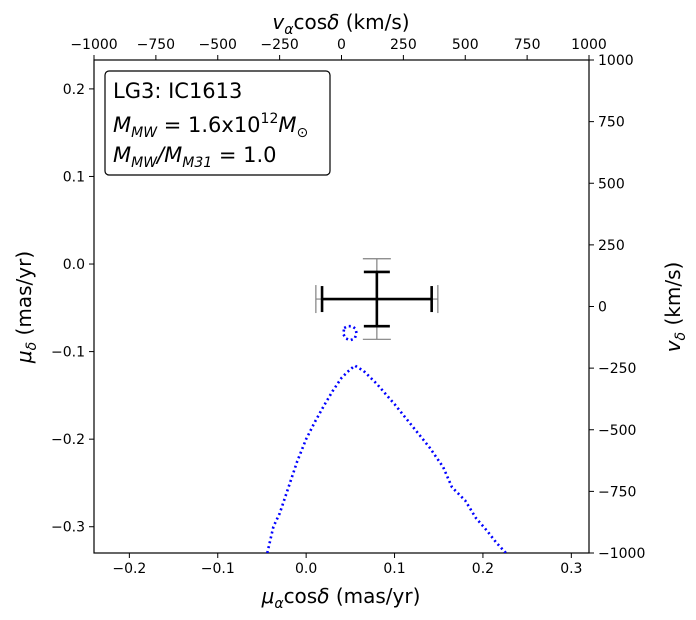  Describe the element at coordinates (156, 45) in the screenshot. I see `top-x-tick-label: −750` at that location.